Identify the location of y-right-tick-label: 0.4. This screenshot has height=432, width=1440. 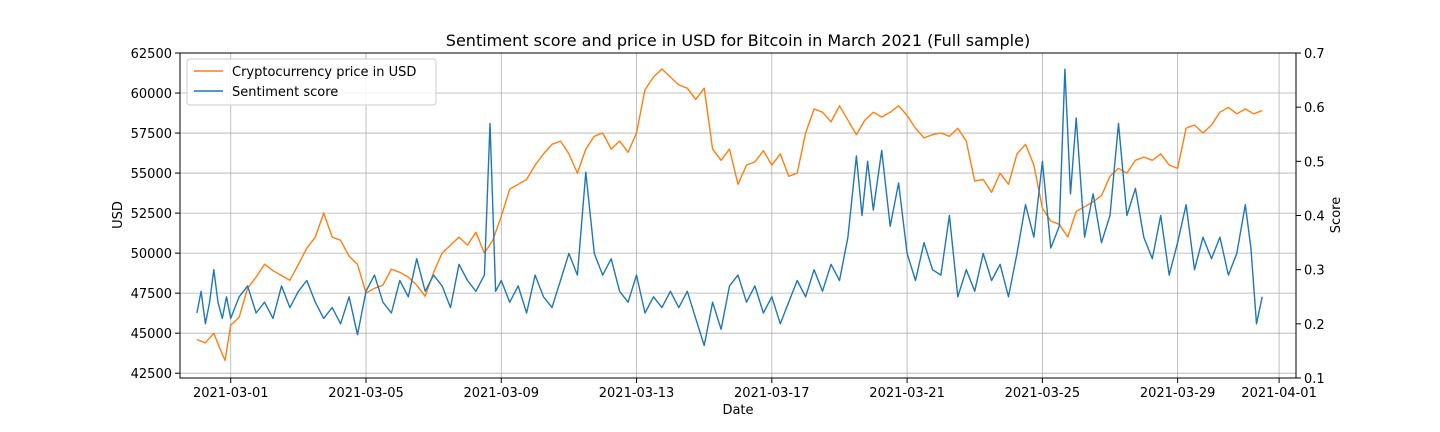
(1314, 217).